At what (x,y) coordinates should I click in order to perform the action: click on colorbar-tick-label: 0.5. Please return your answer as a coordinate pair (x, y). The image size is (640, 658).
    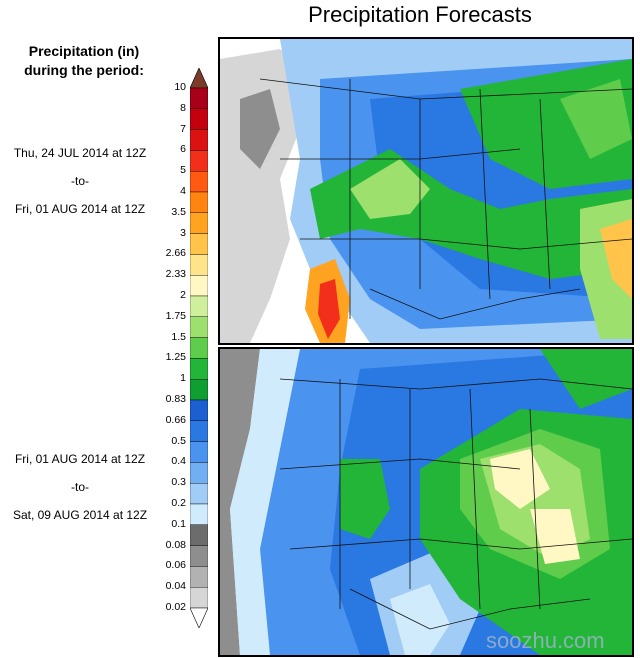
    Looking at the image, I should click on (178, 440).